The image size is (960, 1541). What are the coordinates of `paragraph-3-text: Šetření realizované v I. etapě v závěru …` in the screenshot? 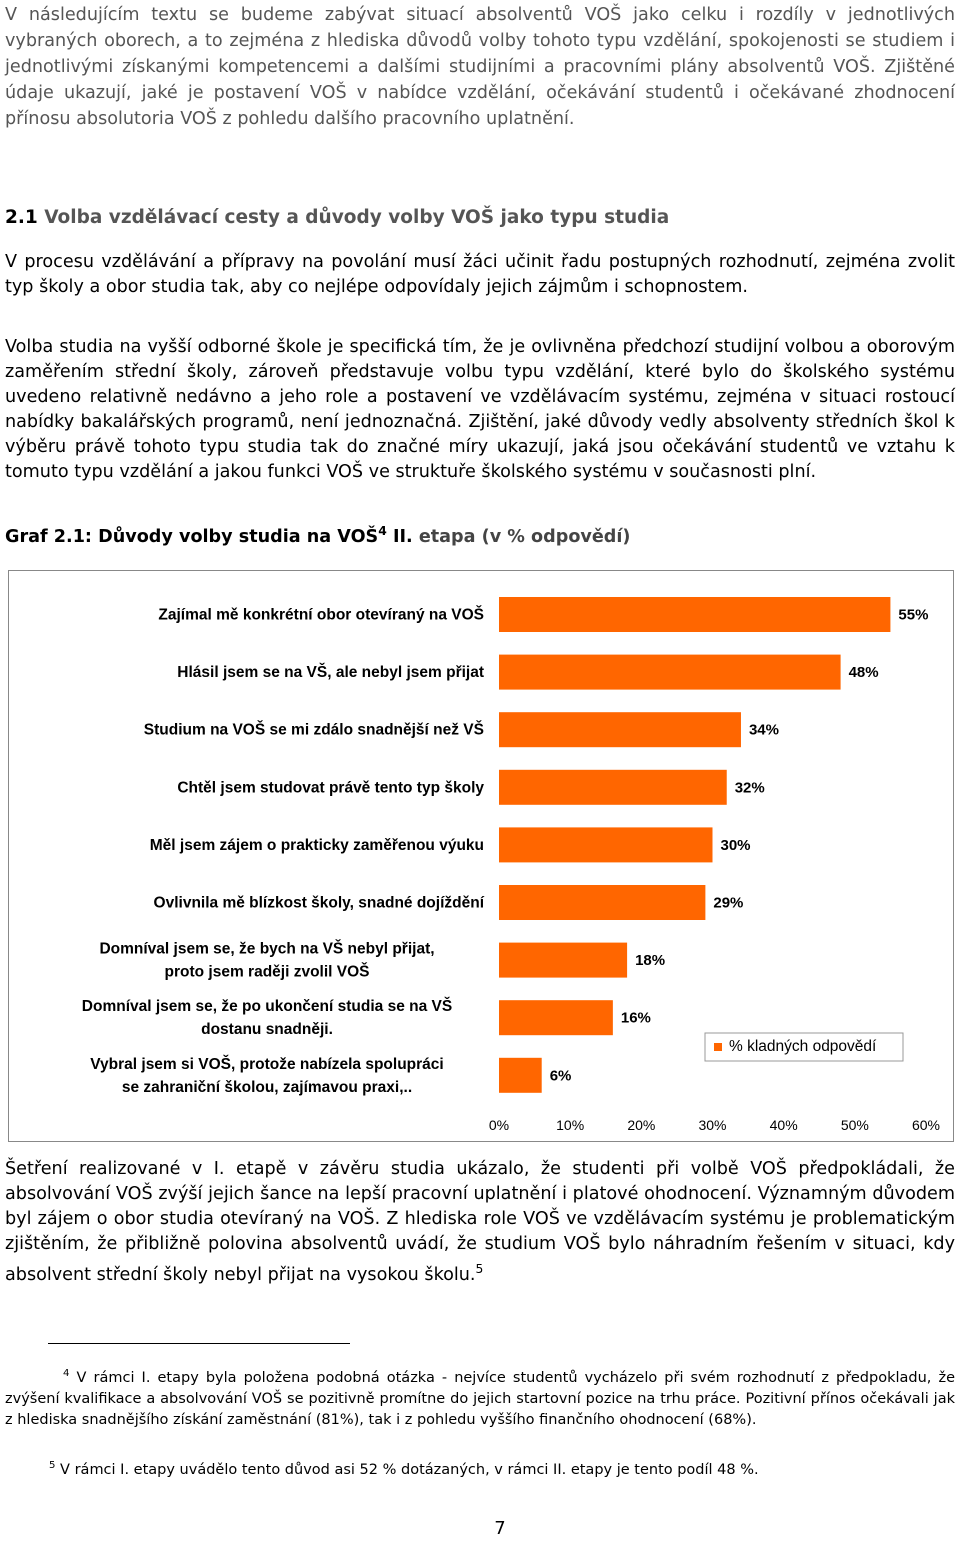 It's located at (480, 1222).